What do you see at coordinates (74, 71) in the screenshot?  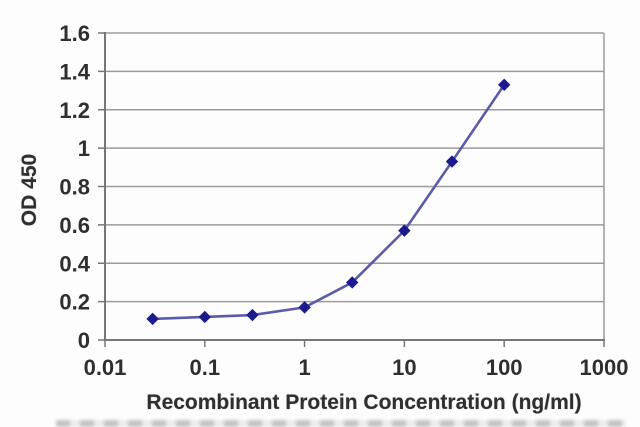 I see `y-tick-label: 1.4` at bounding box center [74, 71].